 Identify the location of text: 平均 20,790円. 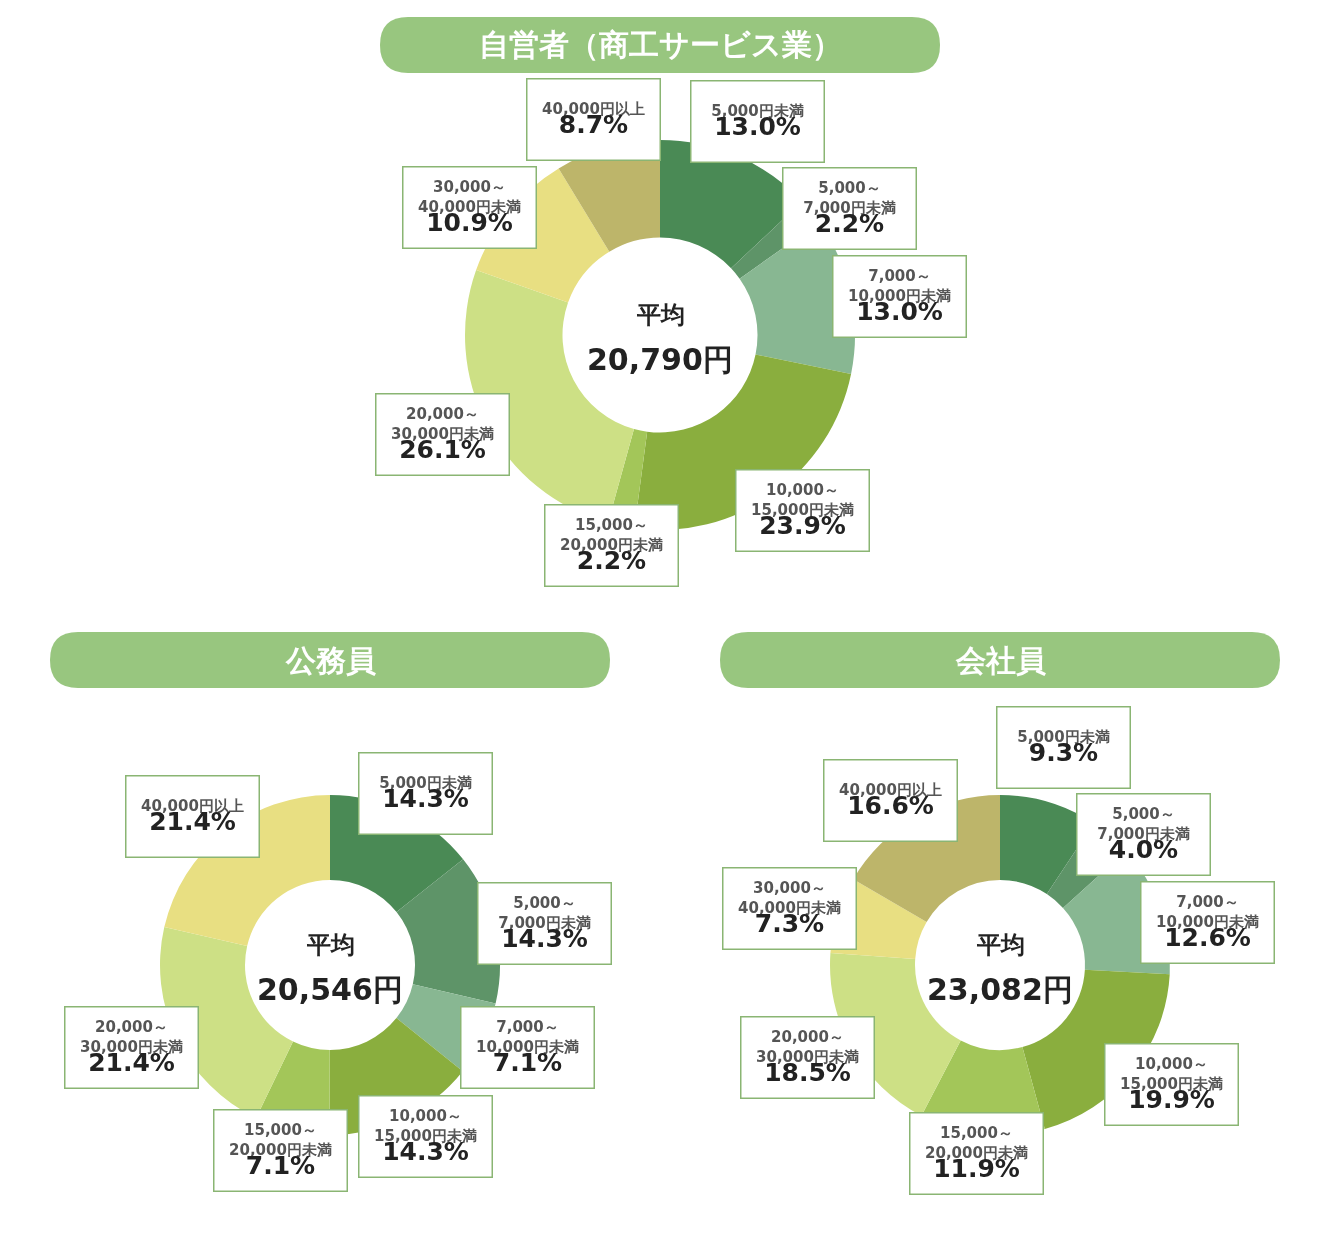
(660, 339).